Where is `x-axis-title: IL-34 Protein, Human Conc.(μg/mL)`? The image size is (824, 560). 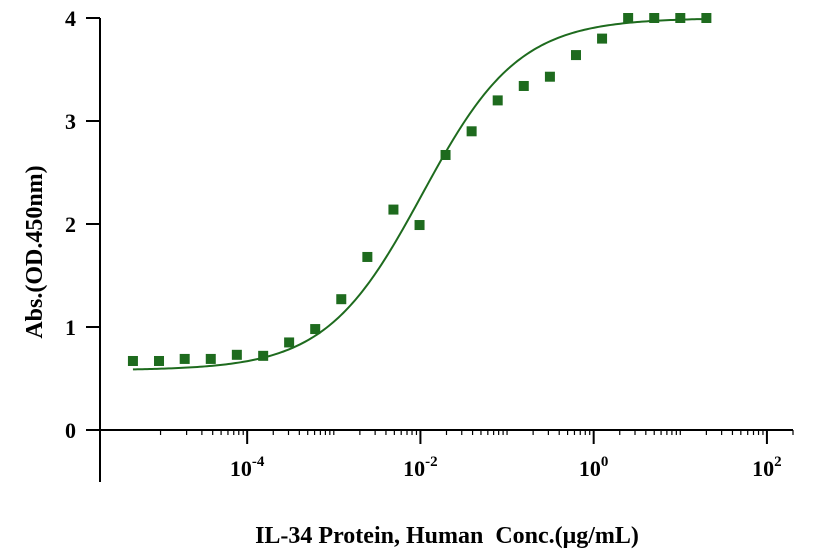 x-axis-title: IL-34 Protein, Human Conc.(μg/mL) is located at coordinates (447, 536).